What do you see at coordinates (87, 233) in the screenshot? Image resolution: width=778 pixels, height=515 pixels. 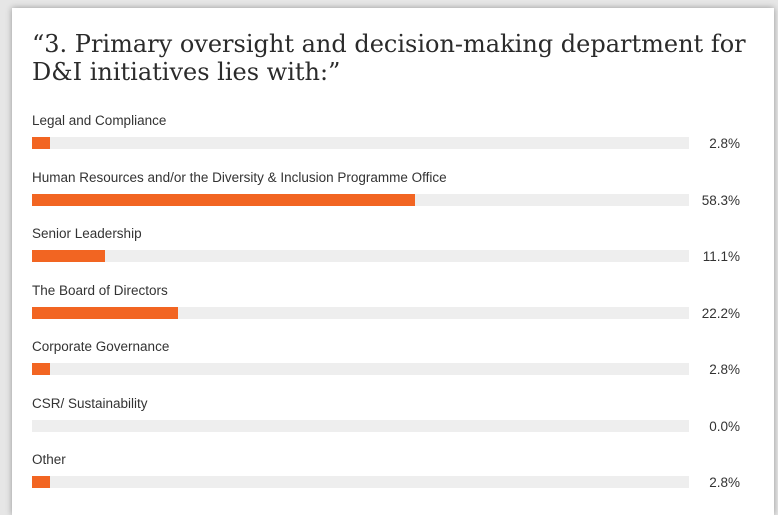 I see `bar-label: Senior Leadership` at bounding box center [87, 233].